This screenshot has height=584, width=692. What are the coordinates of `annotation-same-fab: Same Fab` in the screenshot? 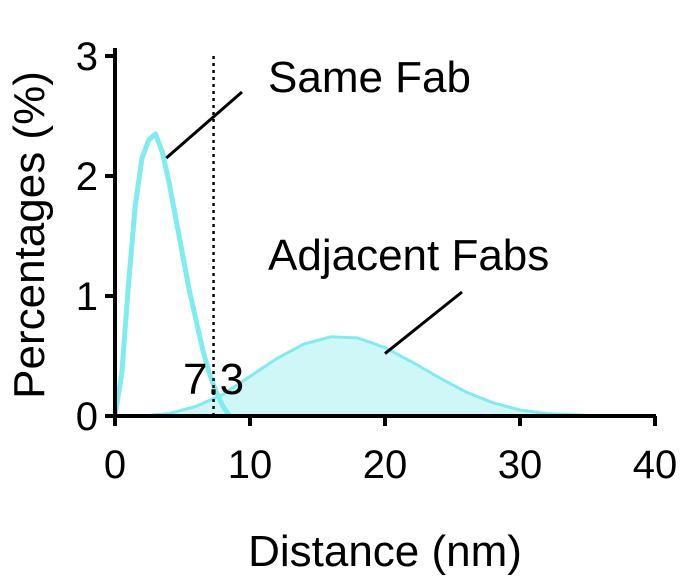 It's located at (369, 77).